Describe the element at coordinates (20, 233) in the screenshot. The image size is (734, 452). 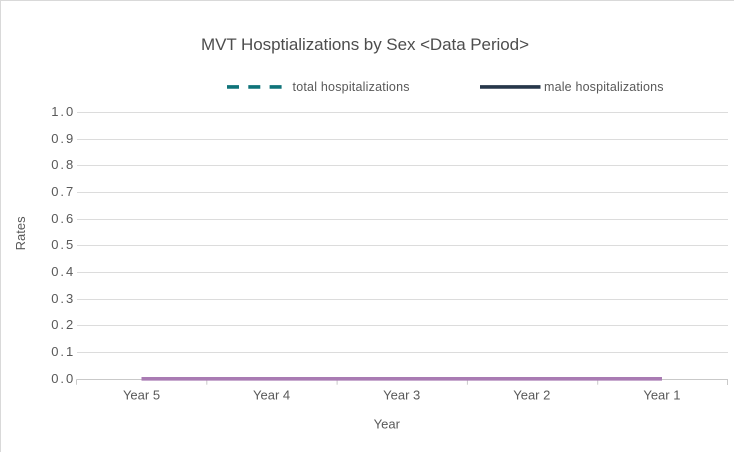
I see `svg-text: Rates` at that location.